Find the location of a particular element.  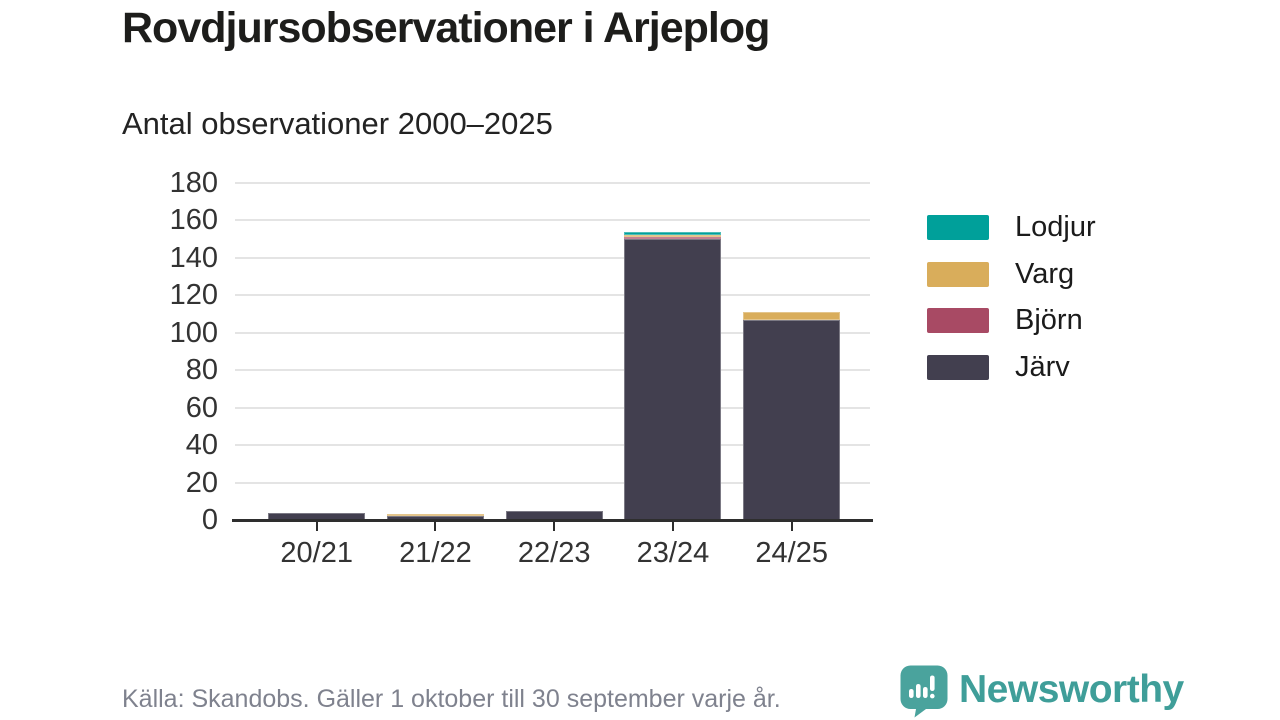

x-tick-label-20/21: 20/21 is located at coordinates (316, 553).